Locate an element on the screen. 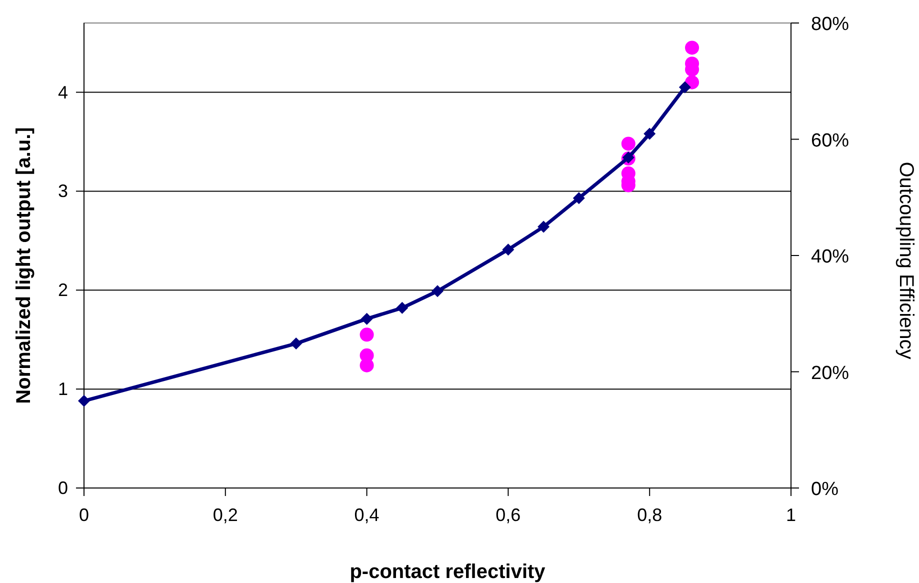 The width and height of the screenshot is (919, 583). x-tick-label: 0,8 is located at coordinates (649, 515).